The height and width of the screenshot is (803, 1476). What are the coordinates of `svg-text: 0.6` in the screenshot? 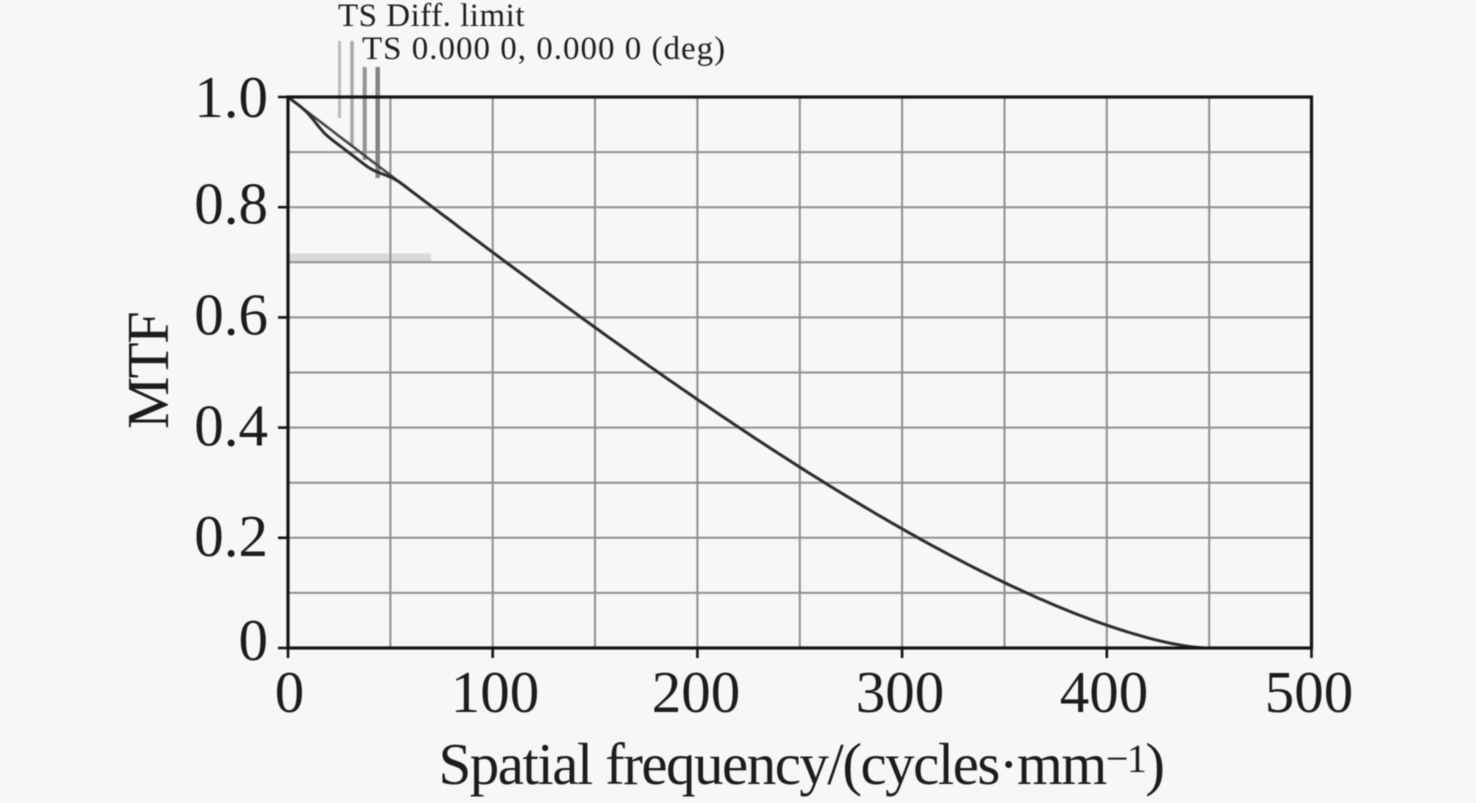 It's located at (231, 315).